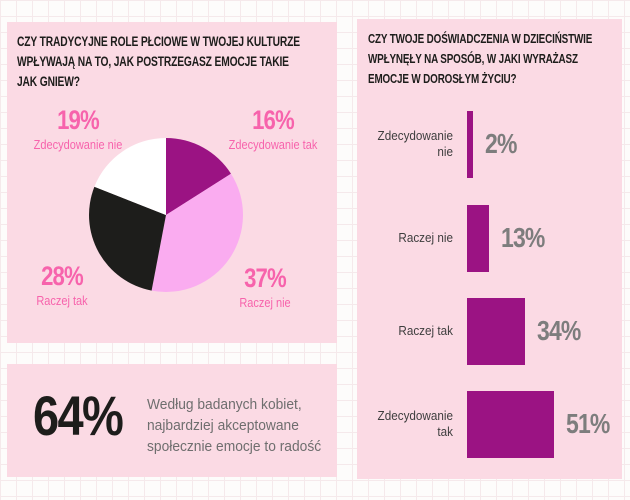 This screenshot has height=500, width=630. Describe the element at coordinates (489, 238) in the screenshot. I see `bar-row-raczej-nie: Raczej nie 13%` at that location.